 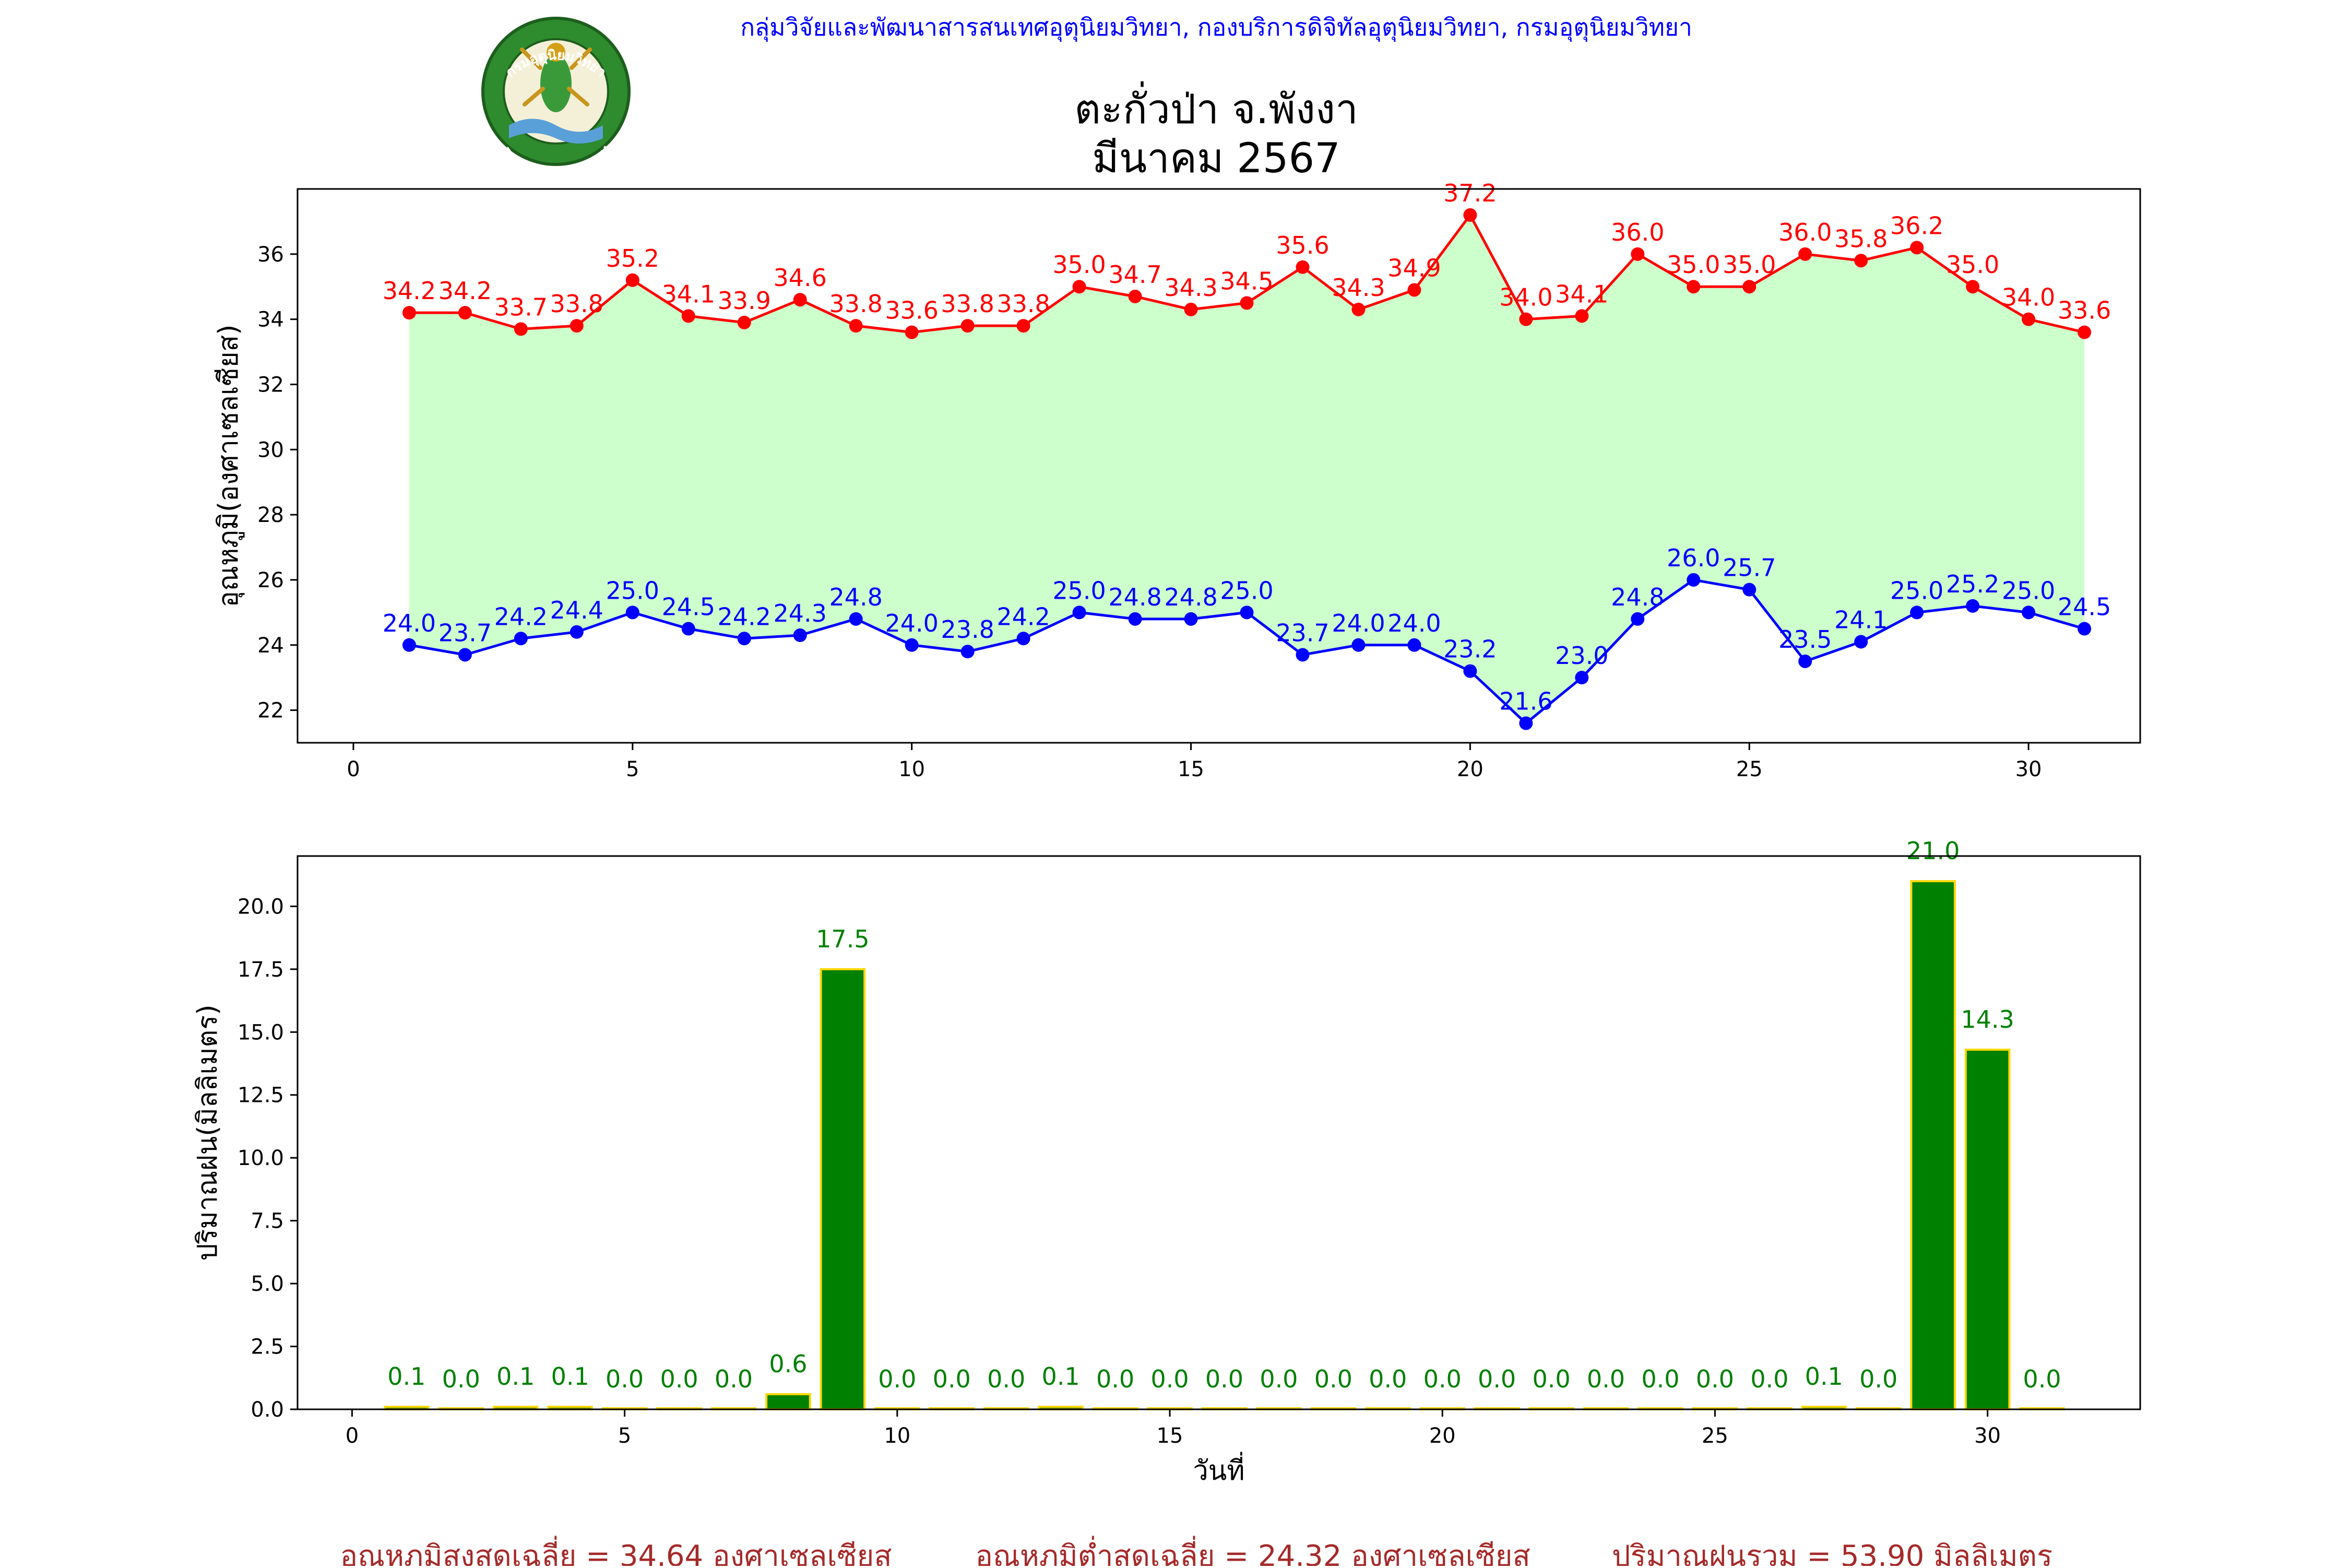 I want to click on summary-total-rainfall: ปริมาณฝนรวม = 53.90 มิลลิเมตร, so click(x=1832, y=1552).